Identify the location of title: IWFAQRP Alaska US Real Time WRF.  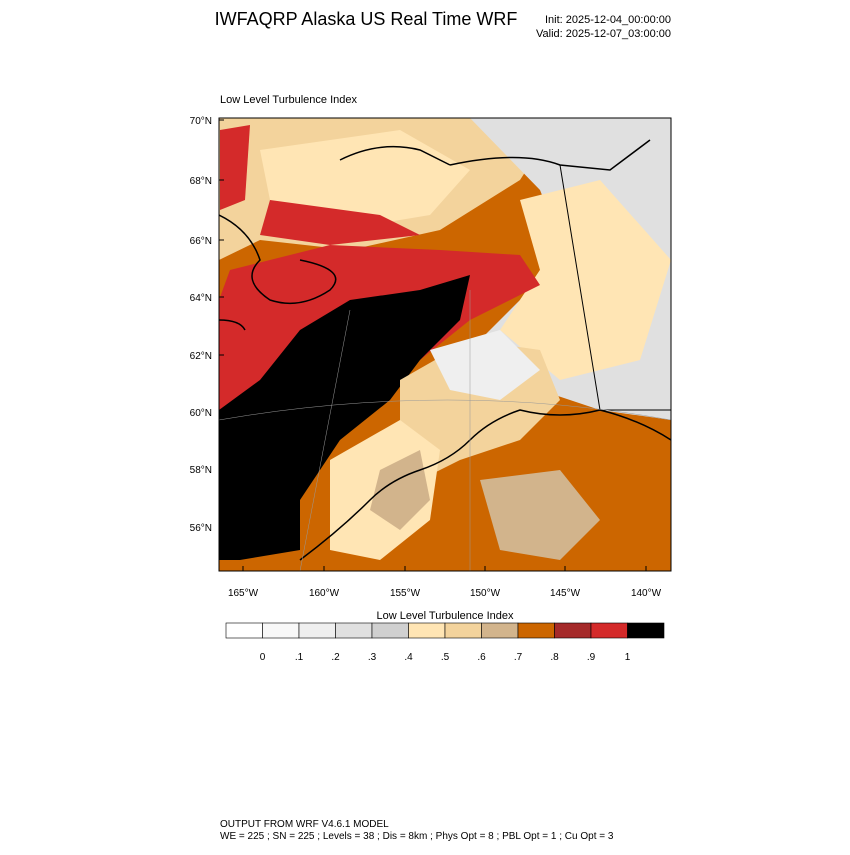
(366, 19).